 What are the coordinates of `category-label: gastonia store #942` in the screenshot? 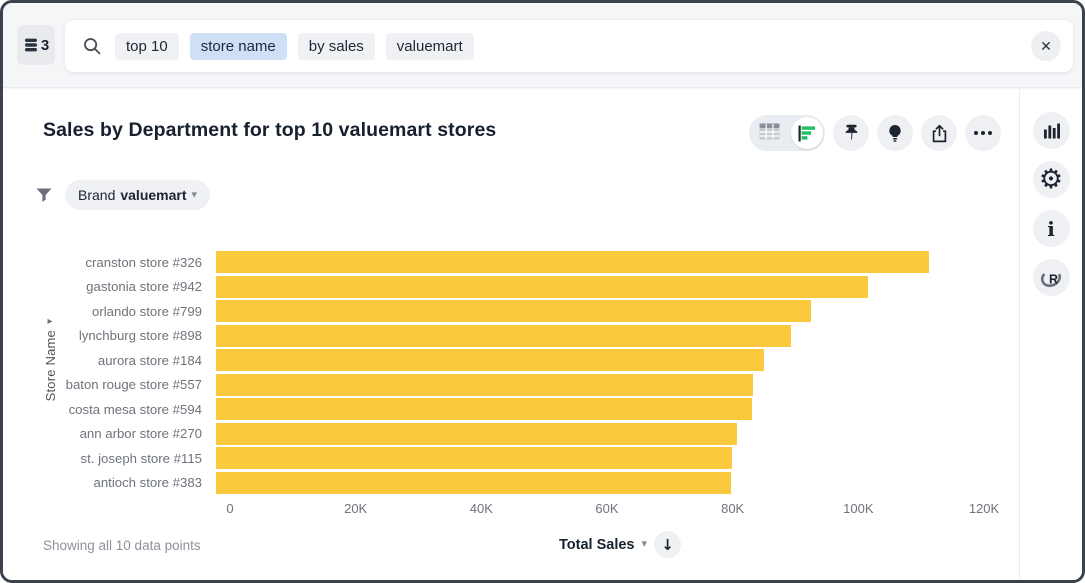 It's located at (144, 287).